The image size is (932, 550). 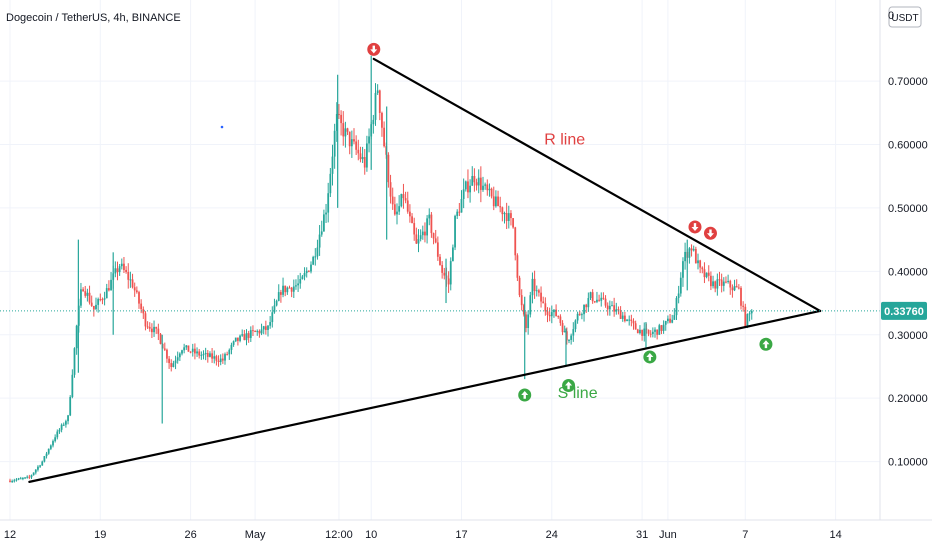 I want to click on x-tick-label: 17, so click(x=461, y=535).